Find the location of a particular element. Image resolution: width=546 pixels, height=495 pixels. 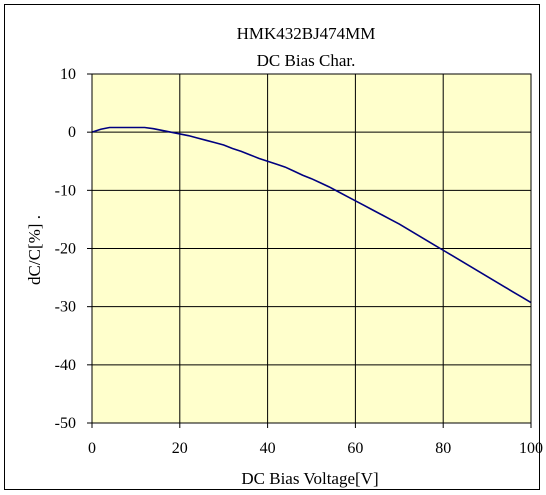

y-tick-label: -50 is located at coordinates (65, 423).